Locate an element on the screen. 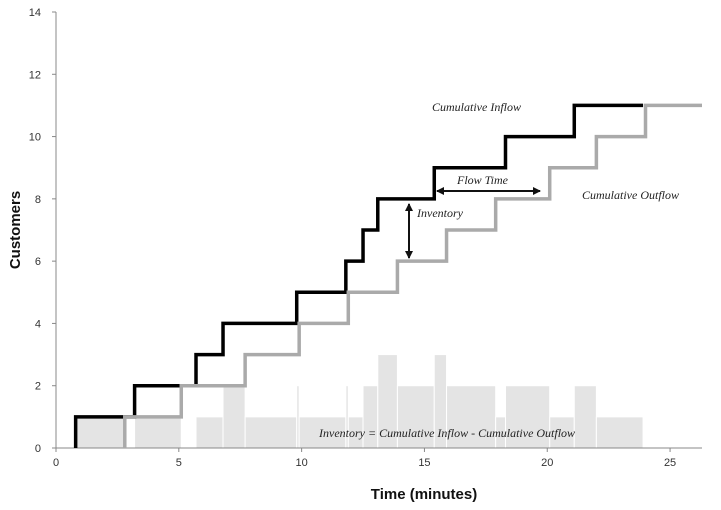 The width and height of the screenshot is (721, 510). y-tick-label: 12 is located at coordinates (35, 75).